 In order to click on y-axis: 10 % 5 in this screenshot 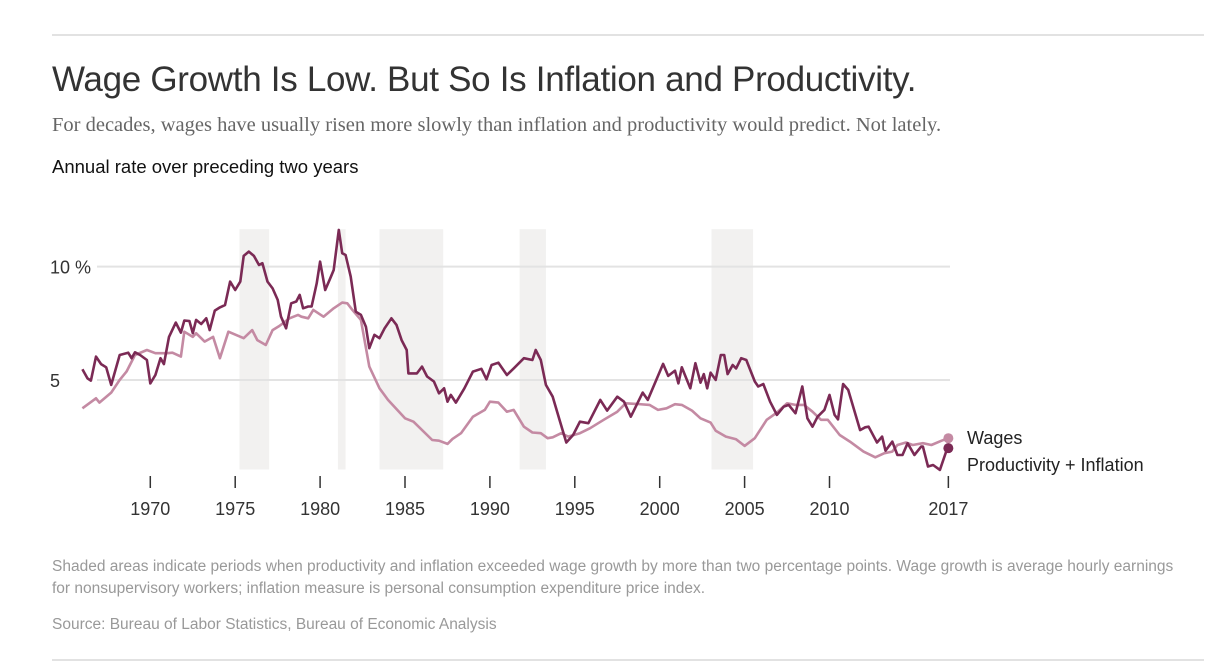, I will do `click(70, 324)`.